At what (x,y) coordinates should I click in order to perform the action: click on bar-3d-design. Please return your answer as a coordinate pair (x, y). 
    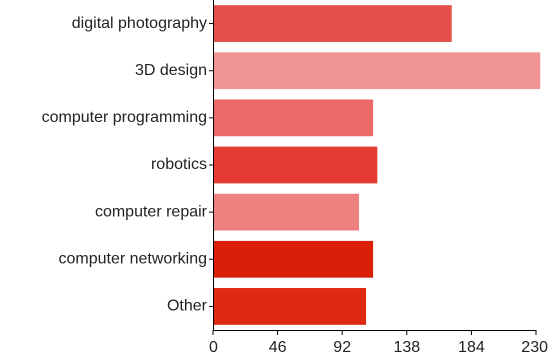
    Looking at the image, I should click on (377, 71).